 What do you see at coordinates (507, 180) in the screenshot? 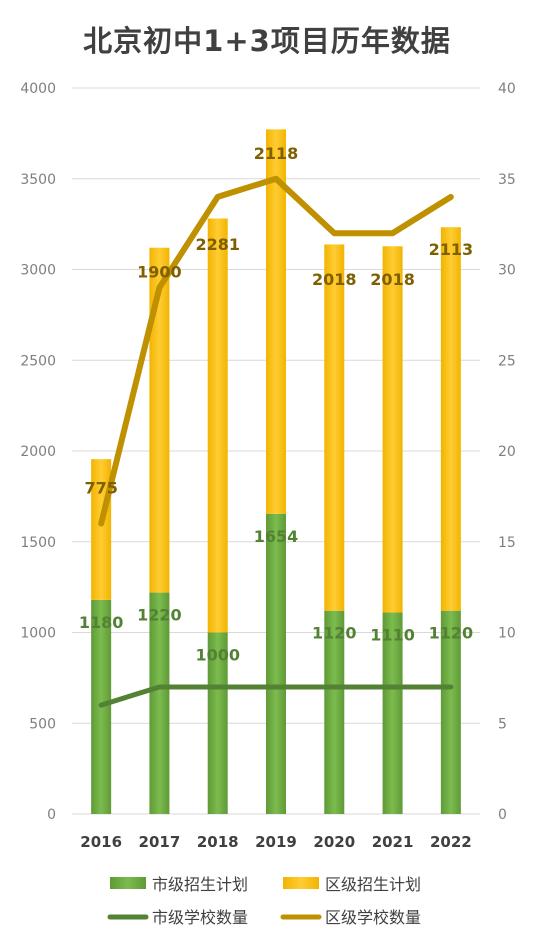
I see `y-right-tick-label: 35` at bounding box center [507, 180].